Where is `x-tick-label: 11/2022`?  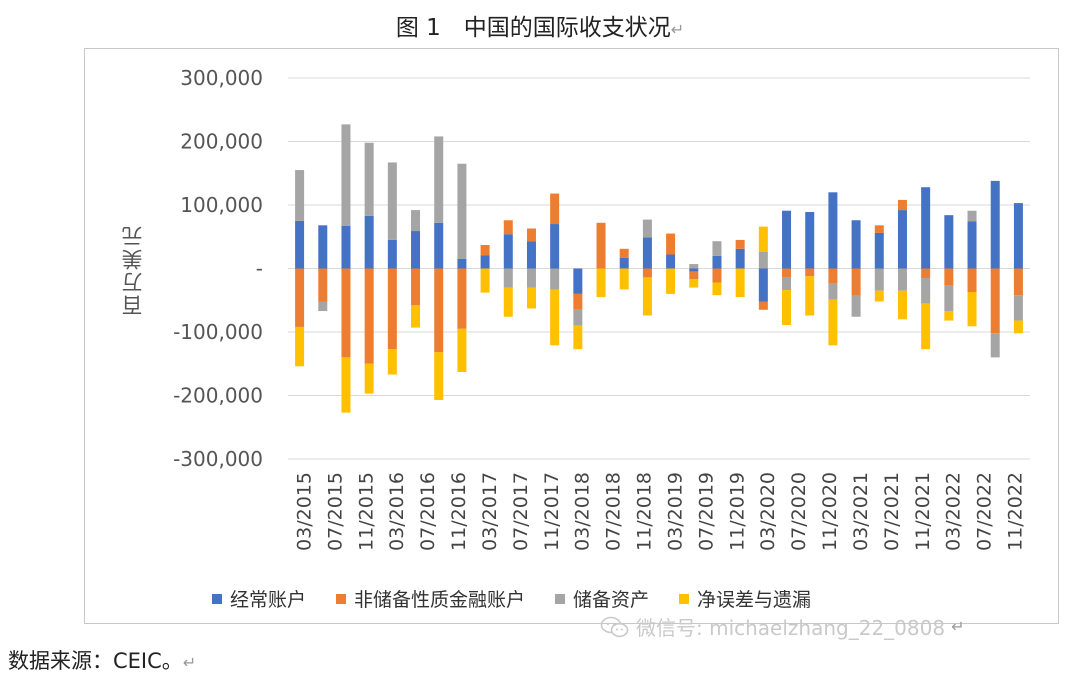 x-tick-label: 11/2022 is located at coordinates (1016, 511).